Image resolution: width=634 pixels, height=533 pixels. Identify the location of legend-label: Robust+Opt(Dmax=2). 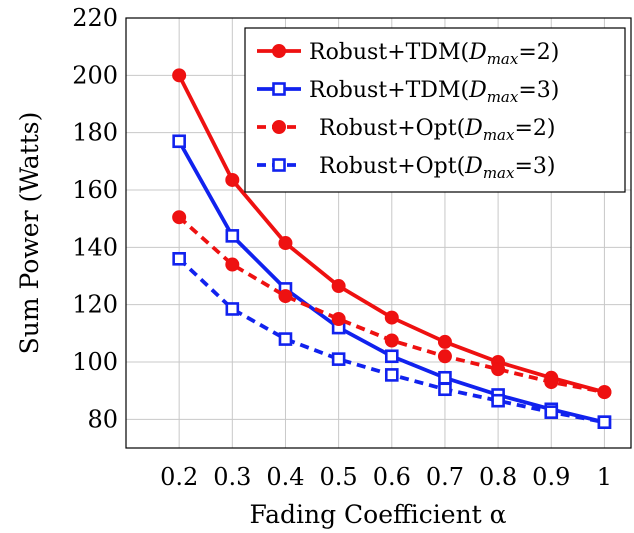
(437, 130).